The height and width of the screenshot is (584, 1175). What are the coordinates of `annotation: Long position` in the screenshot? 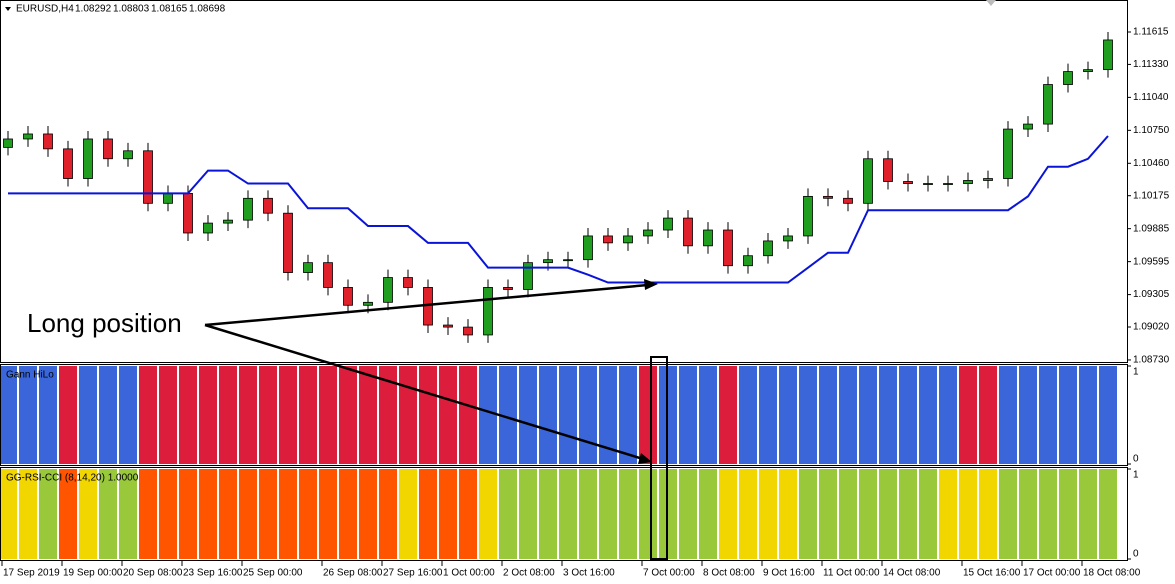 It's located at (104, 323).